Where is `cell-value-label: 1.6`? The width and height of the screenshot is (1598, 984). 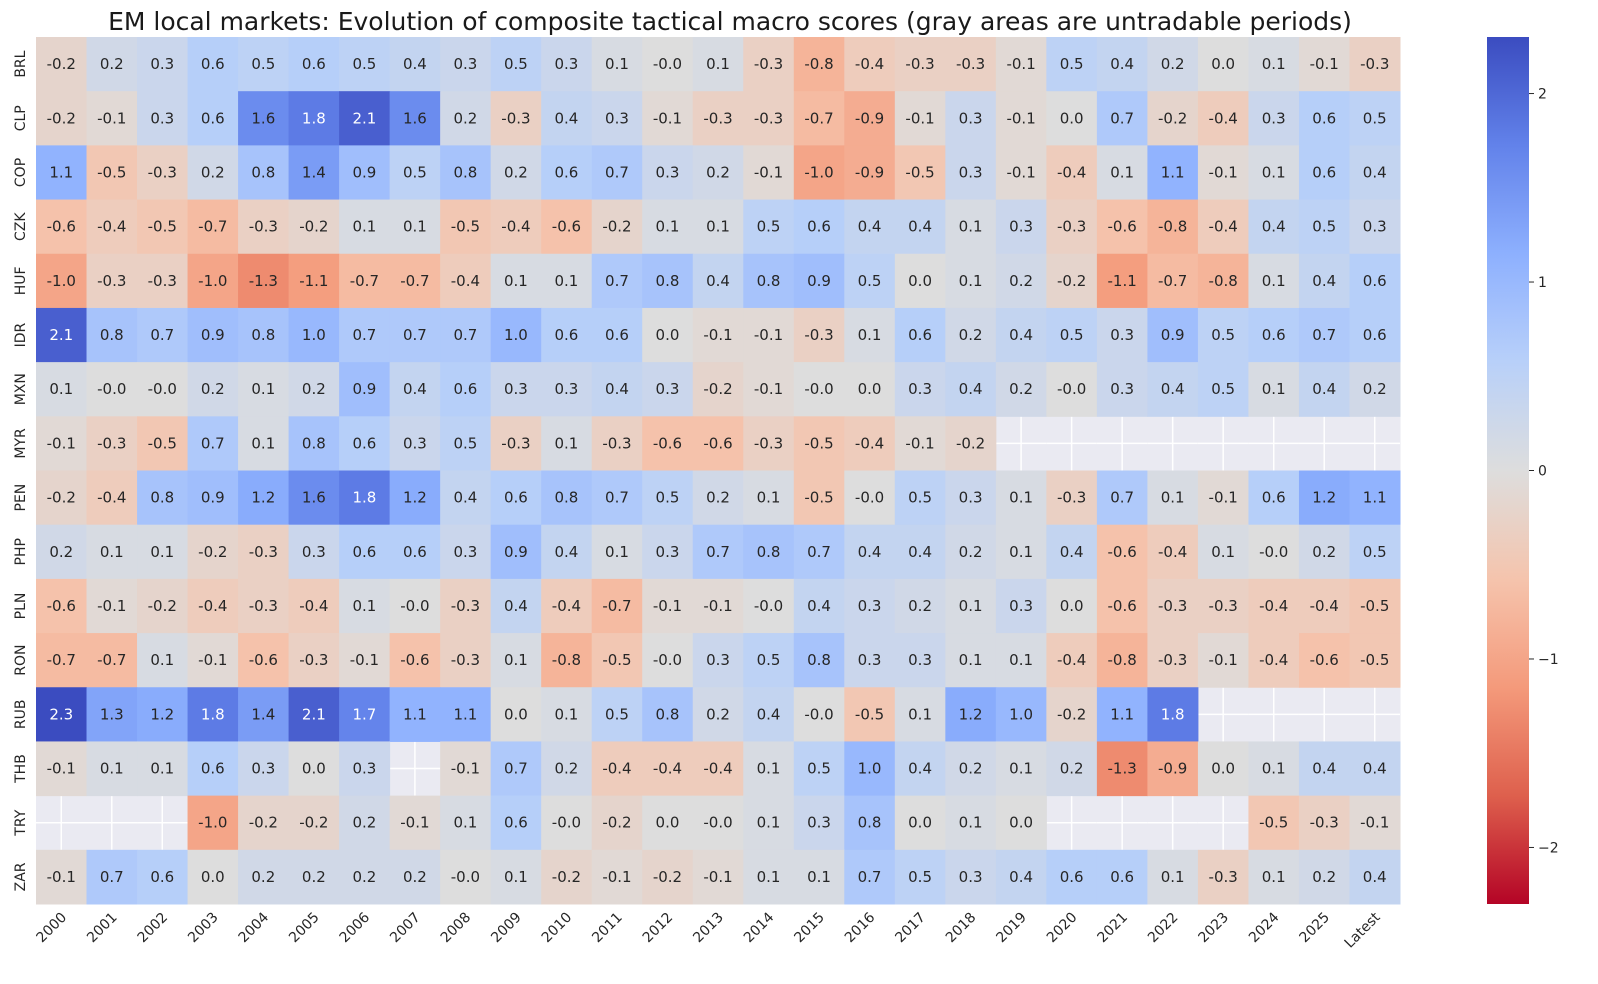
cell-value-label: 1.6 is located at coordinates (415, 118).